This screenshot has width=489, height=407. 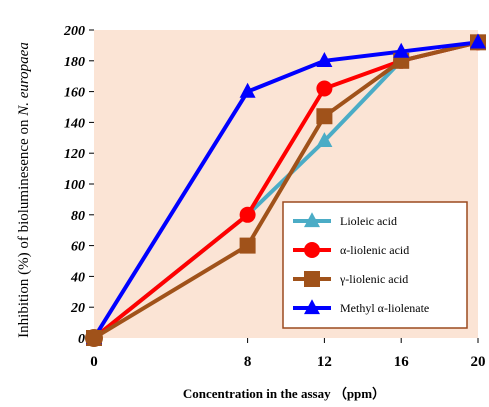 I want to click on y-tick-label: 180, so click(x=74, y=62).